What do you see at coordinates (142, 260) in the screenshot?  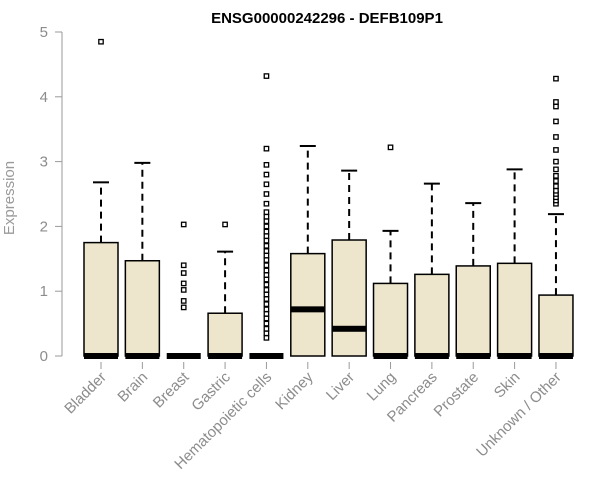 I see `box-brain` at bounding box center [142, 260].